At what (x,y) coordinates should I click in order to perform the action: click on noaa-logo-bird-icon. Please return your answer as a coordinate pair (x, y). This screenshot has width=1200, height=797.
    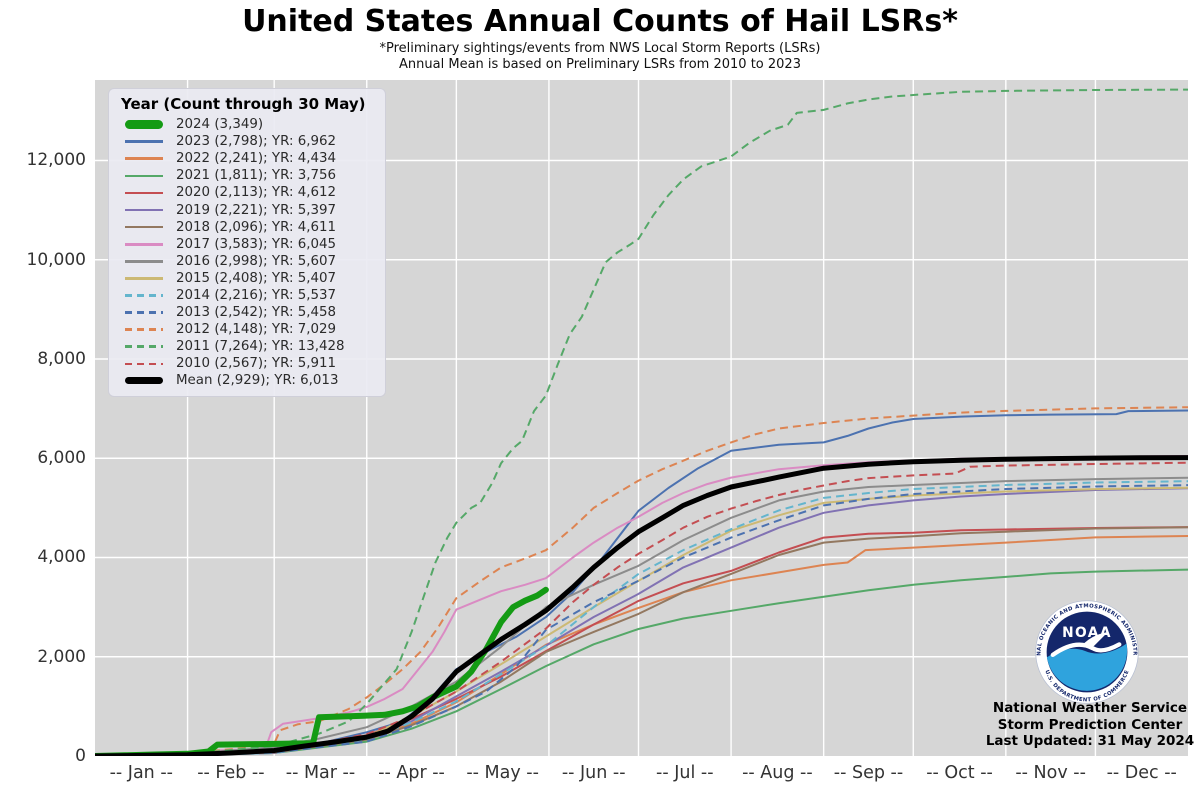
    Looking at the image, I should click on (1086, 649).